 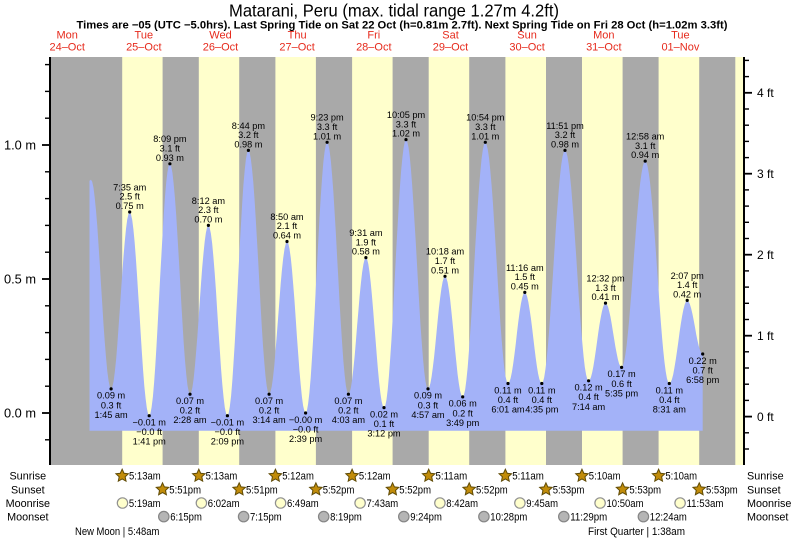 What do you see at coordinates (306, 439) in the screenshot?
I see `svg-text: 2:39 pm` at bounding box center [306, 439].